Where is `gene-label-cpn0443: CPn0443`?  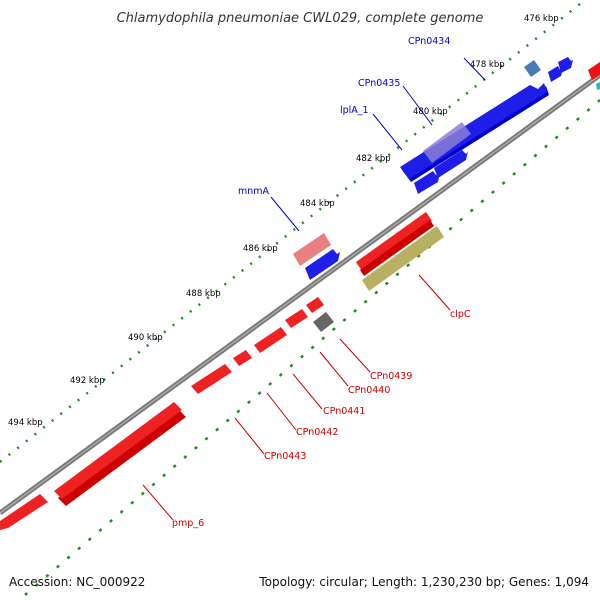 gene-label-cpn0443: CPn0443 is located at coordinates (285, 456).